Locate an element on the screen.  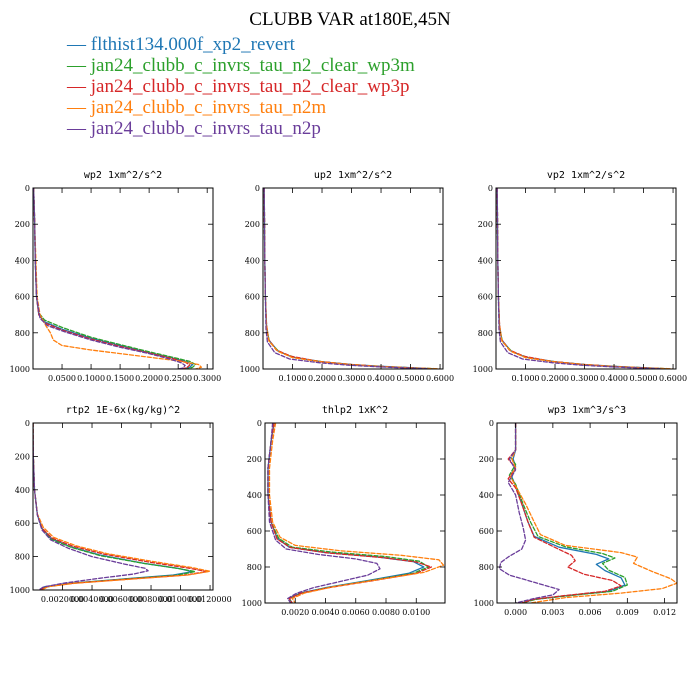
legend-entry: — jan24_clubb_c_invrs_tau_n2_clear_wp3m is located at coordinates (240, 65).